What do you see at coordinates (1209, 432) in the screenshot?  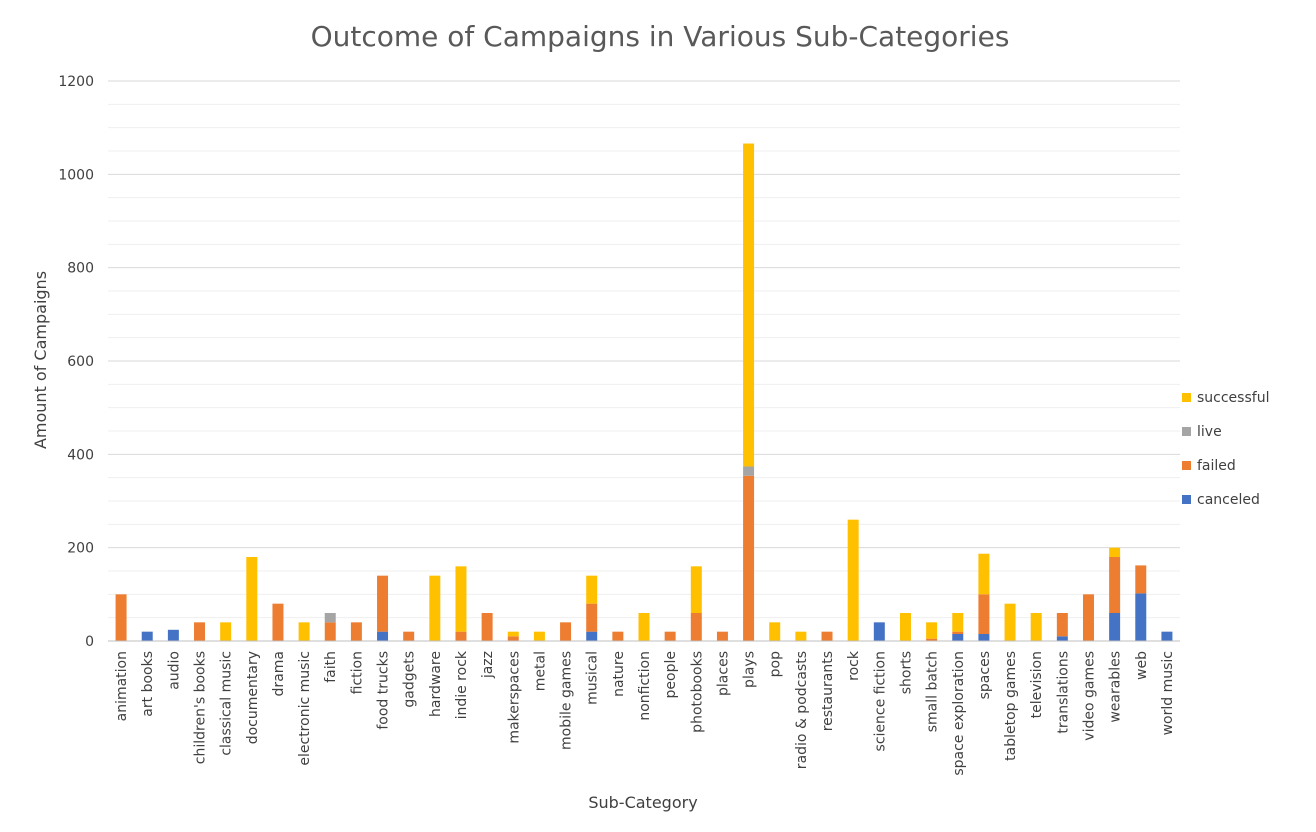 I see `legend-label-live: live` at bounding box center [1209, 432].